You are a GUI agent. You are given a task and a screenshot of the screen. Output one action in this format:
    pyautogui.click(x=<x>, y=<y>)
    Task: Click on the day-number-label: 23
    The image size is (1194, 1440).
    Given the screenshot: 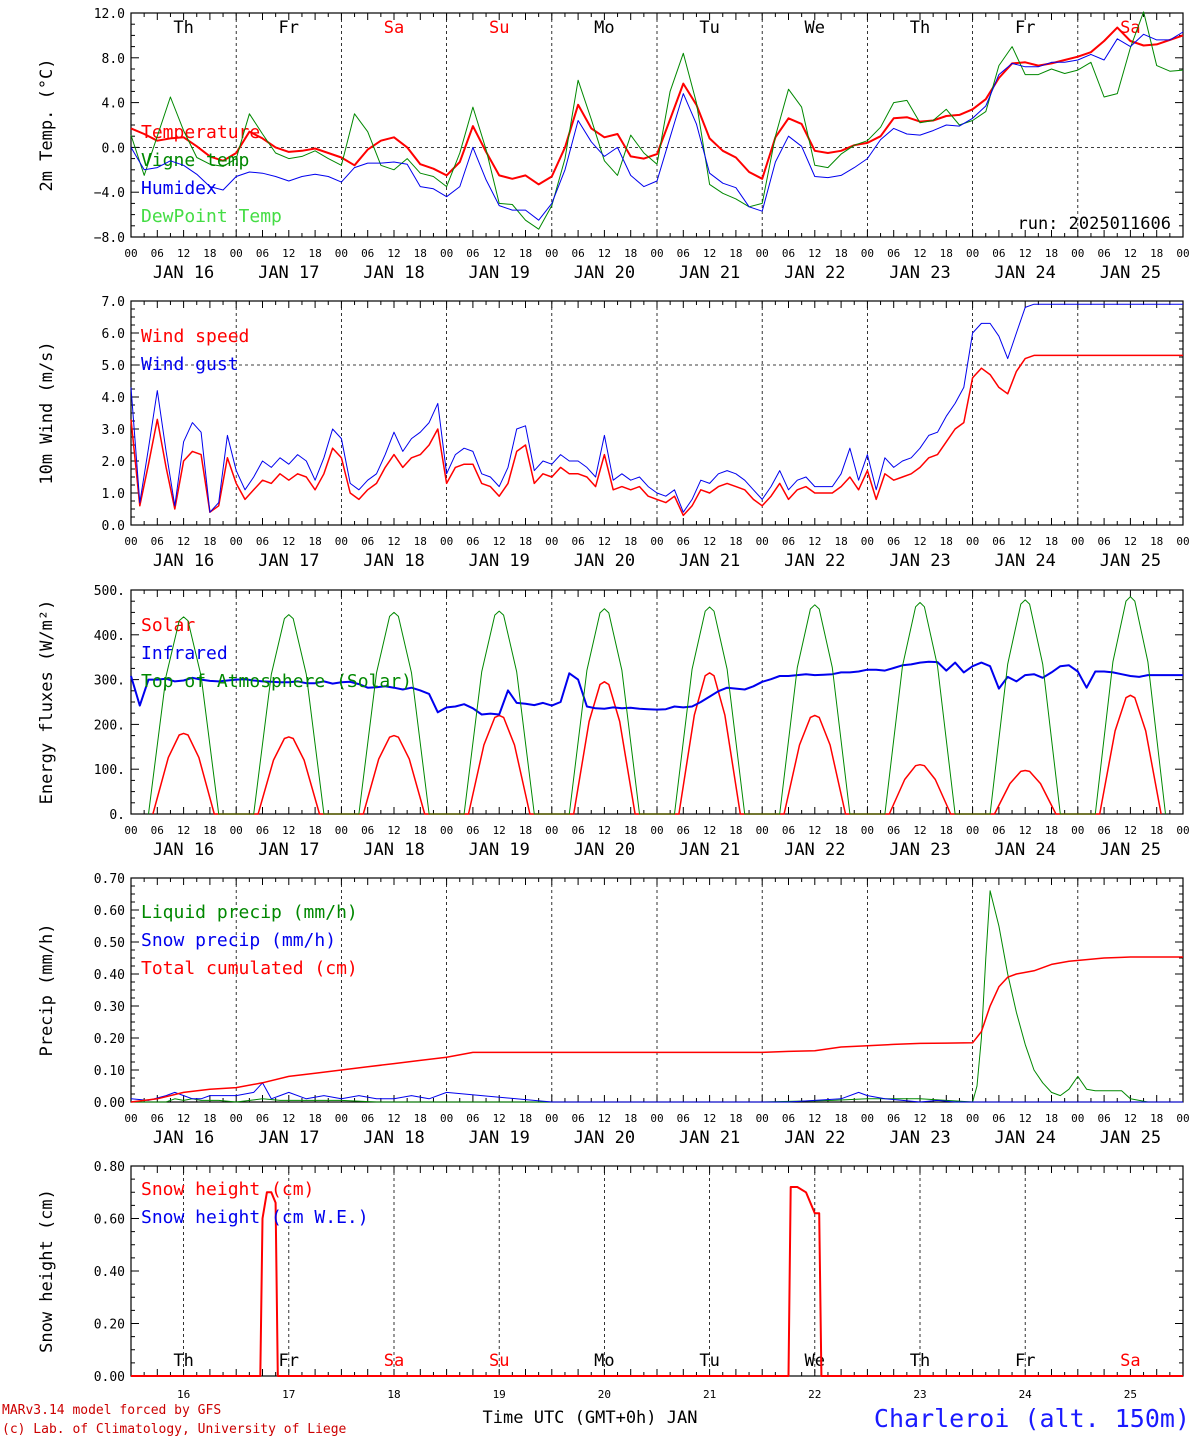 What is the action you would take?
    pyautogui.click(x=919, y=1394)
    